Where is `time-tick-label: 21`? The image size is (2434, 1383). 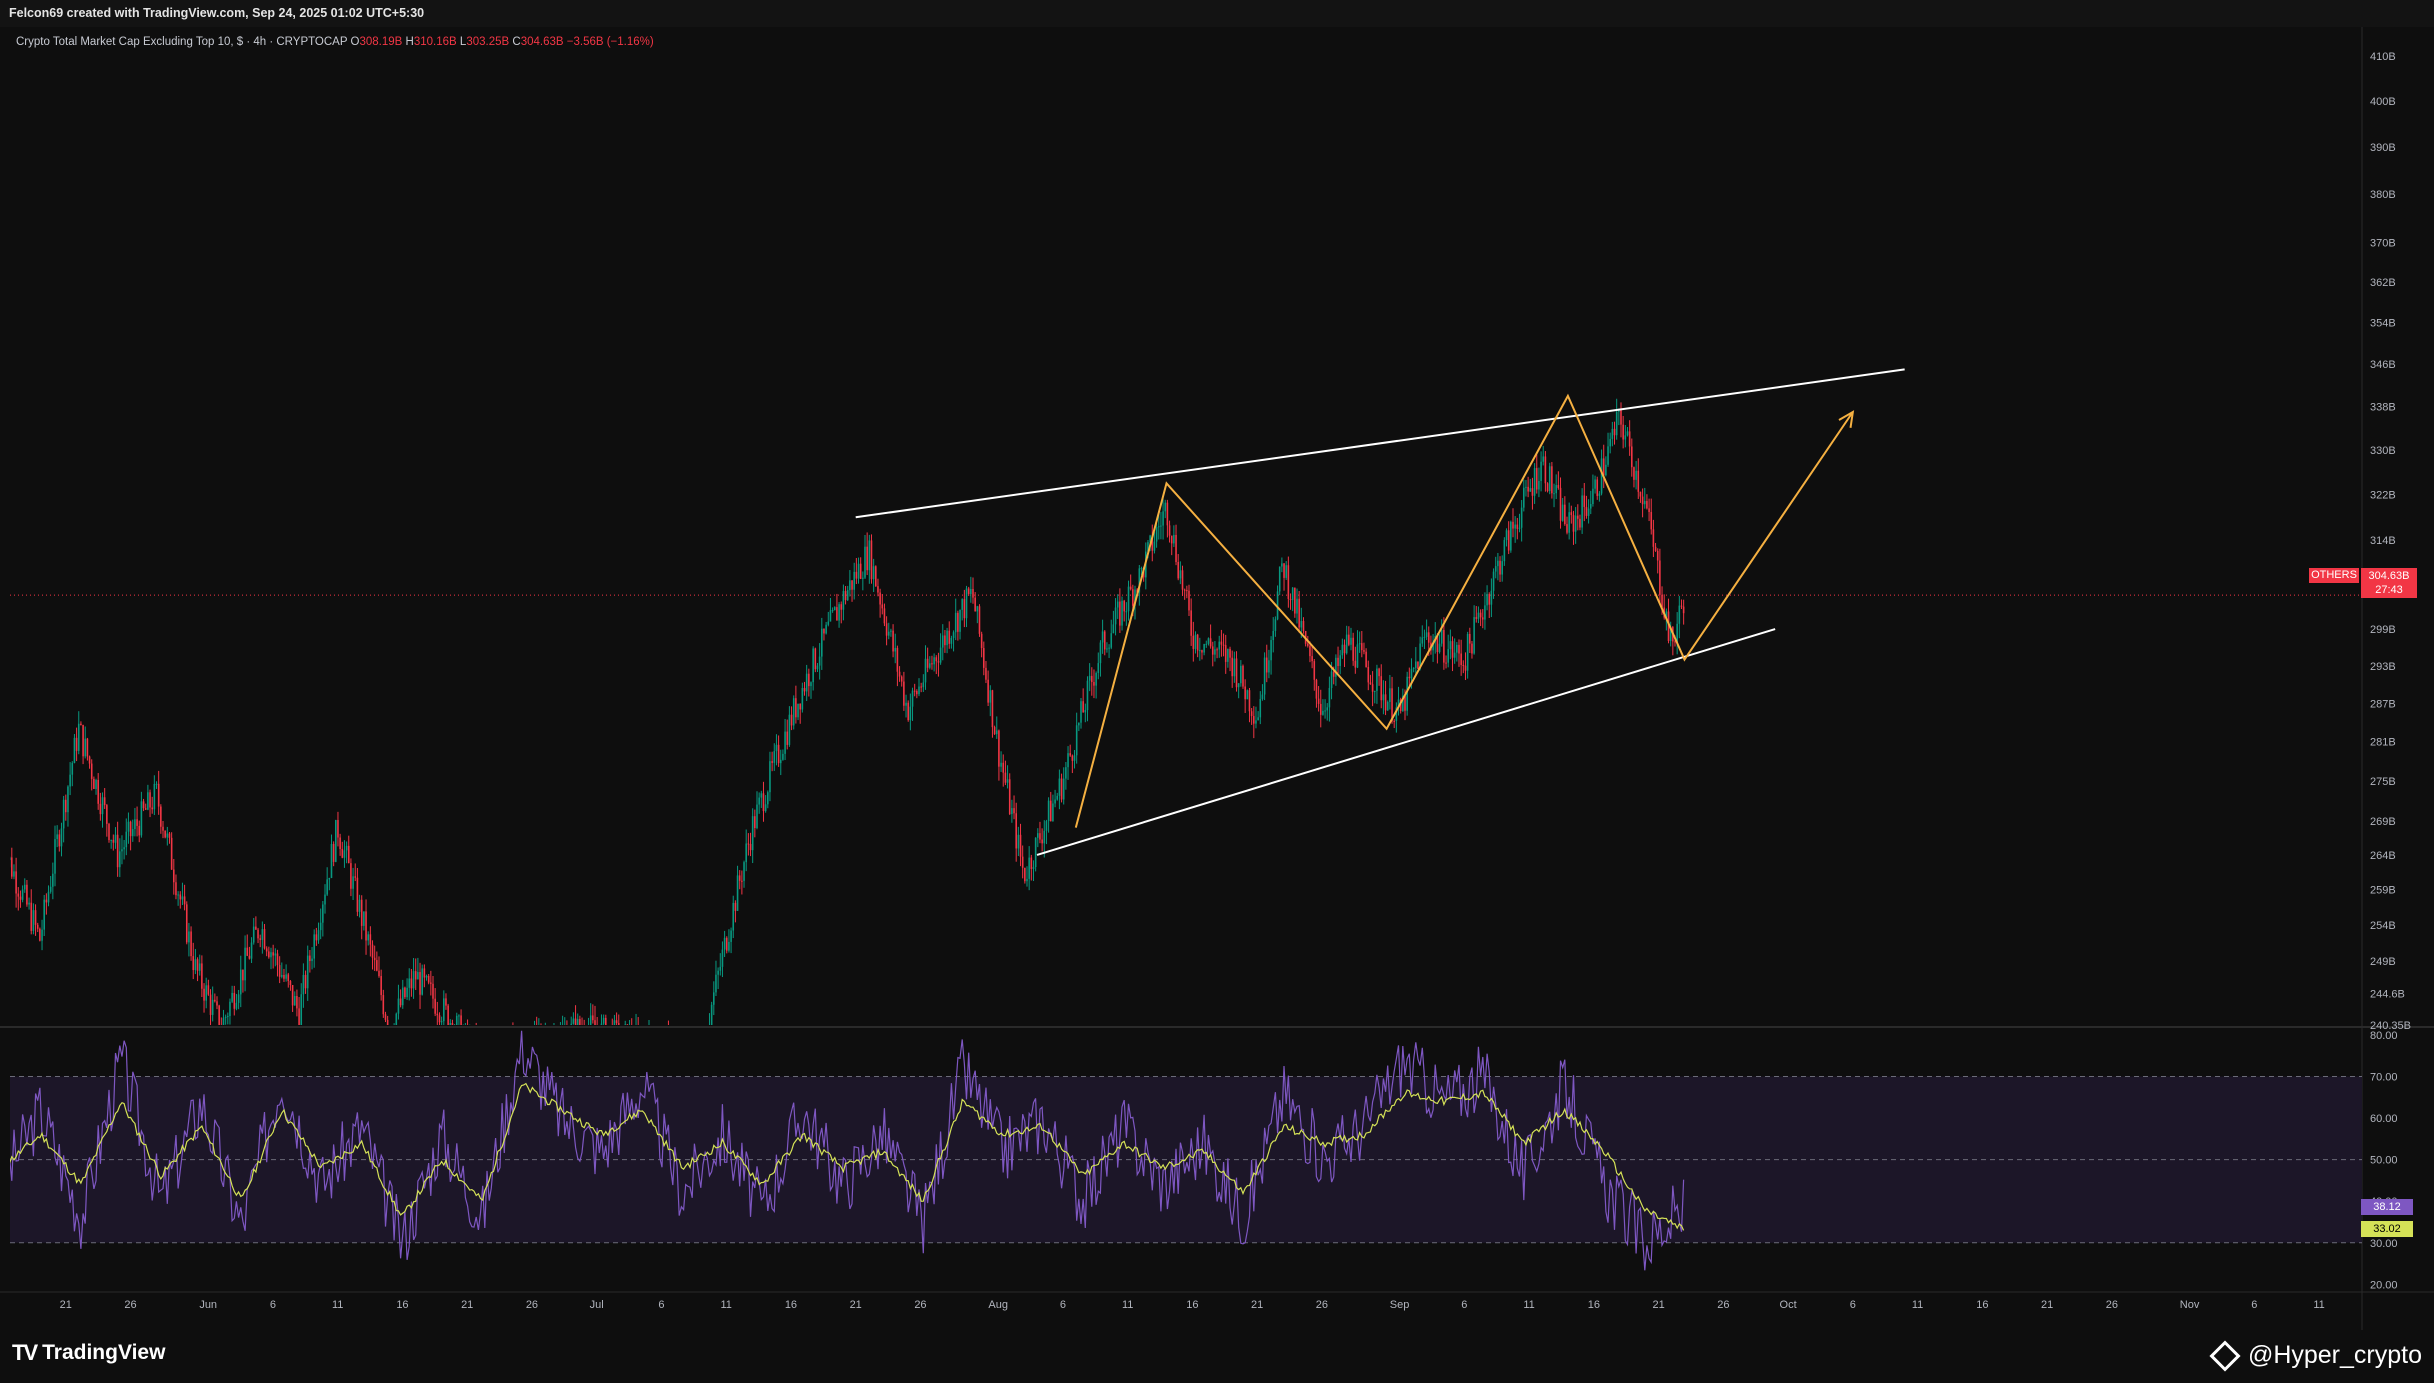
time-tick-label: 21 is located at coordinates (66, 1305).